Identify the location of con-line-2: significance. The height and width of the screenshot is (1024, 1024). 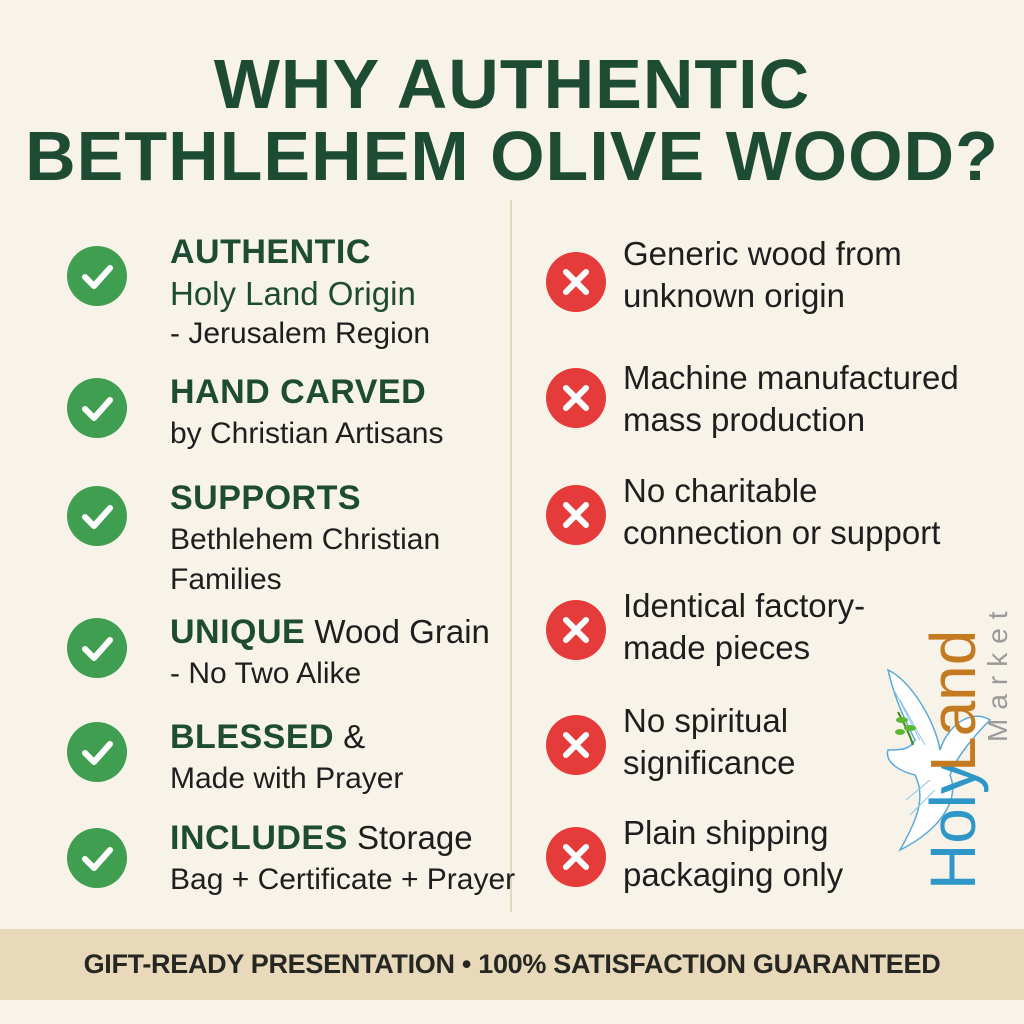
(709, 762).